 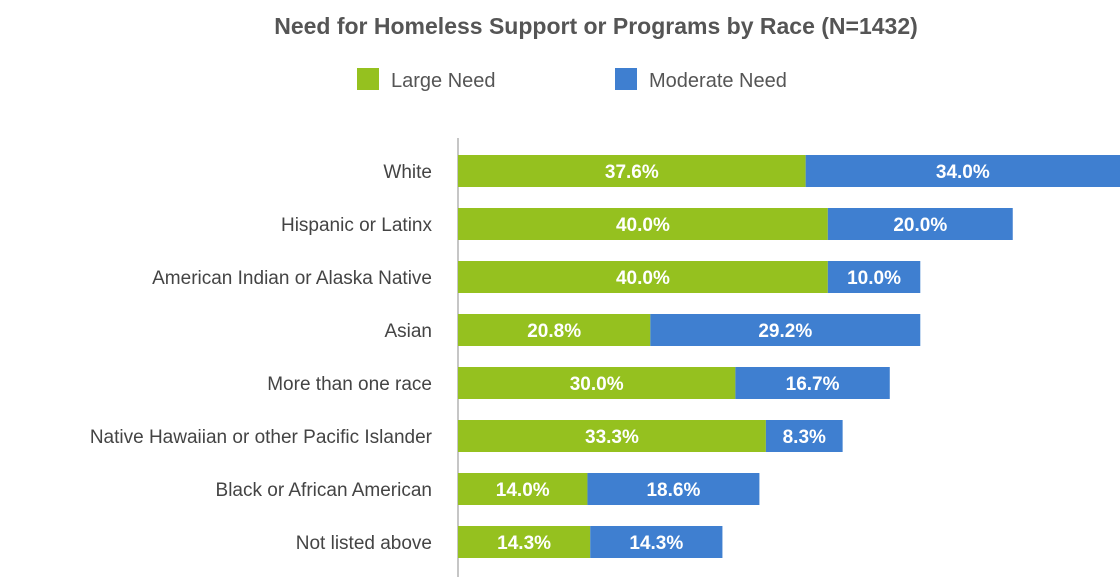 I want to click on value-label-moderate-need-black-or-african-american: 18.6%, so click(x=673, y=490).